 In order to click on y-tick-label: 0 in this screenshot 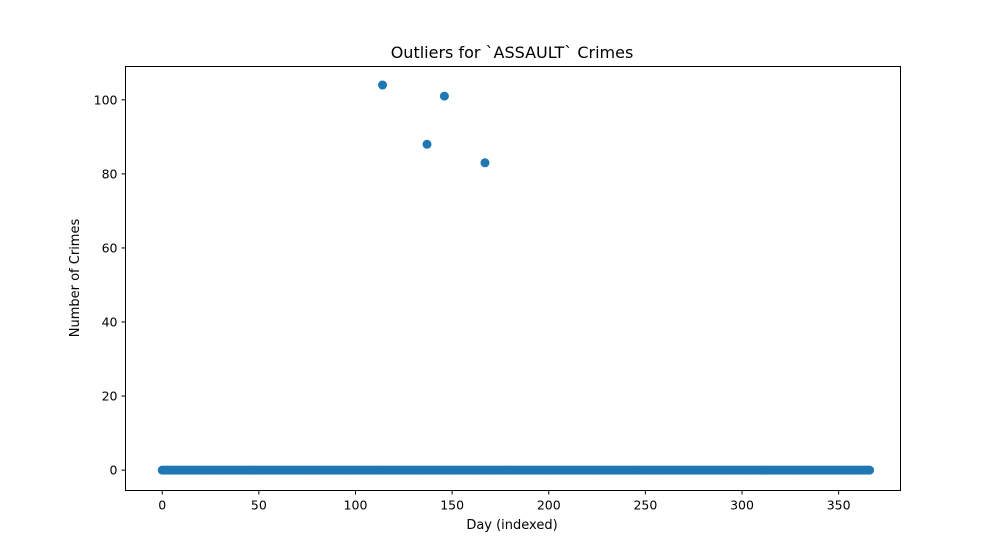, I will do `click(114, 470)`.